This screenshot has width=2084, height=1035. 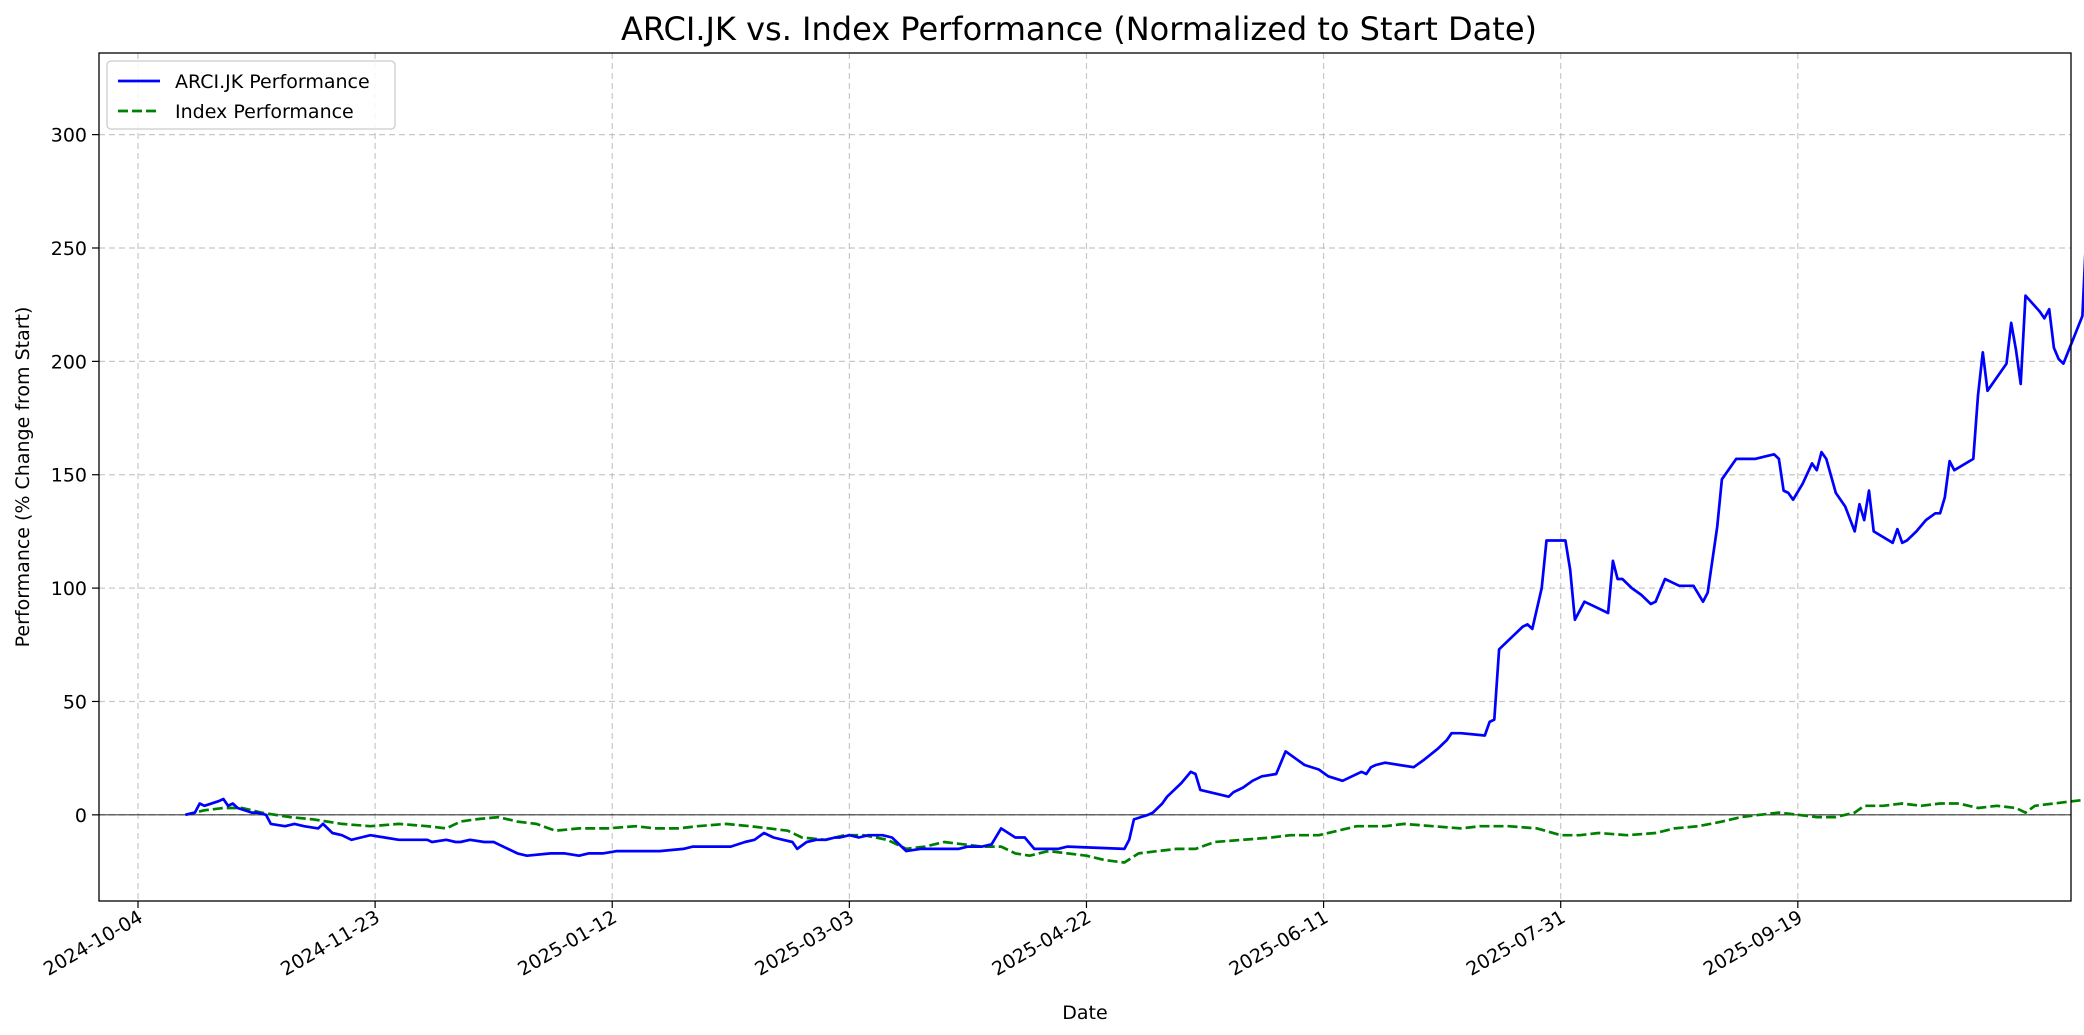 I want to click on x-axis-label: Date, so click(x=1084, y=1013).